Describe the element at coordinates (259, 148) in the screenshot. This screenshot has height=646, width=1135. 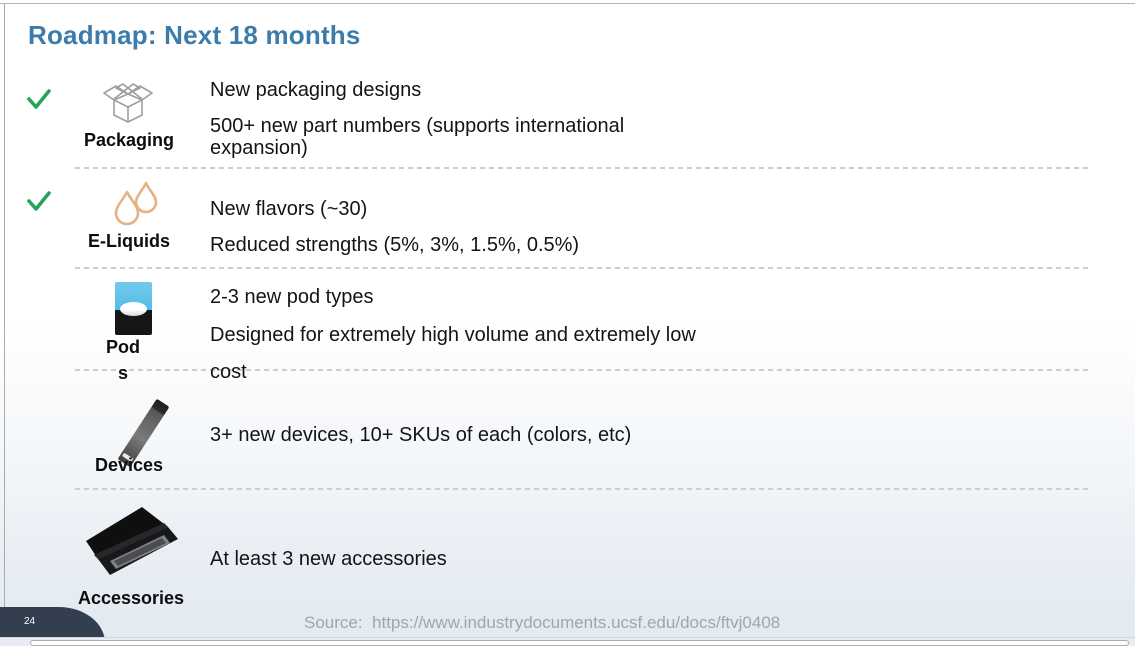
I see `bullet-line: expansion)` at that location.